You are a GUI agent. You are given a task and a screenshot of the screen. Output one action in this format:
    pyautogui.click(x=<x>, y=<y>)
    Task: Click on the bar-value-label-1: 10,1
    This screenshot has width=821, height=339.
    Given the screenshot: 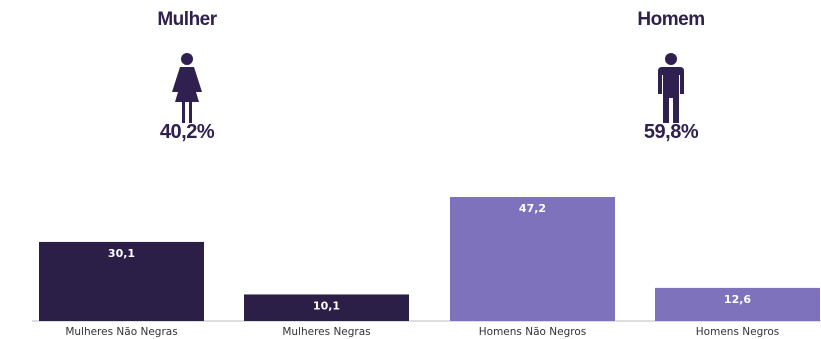 What is the action you would take?
    pyautogui.click(x=326, y=305)
    